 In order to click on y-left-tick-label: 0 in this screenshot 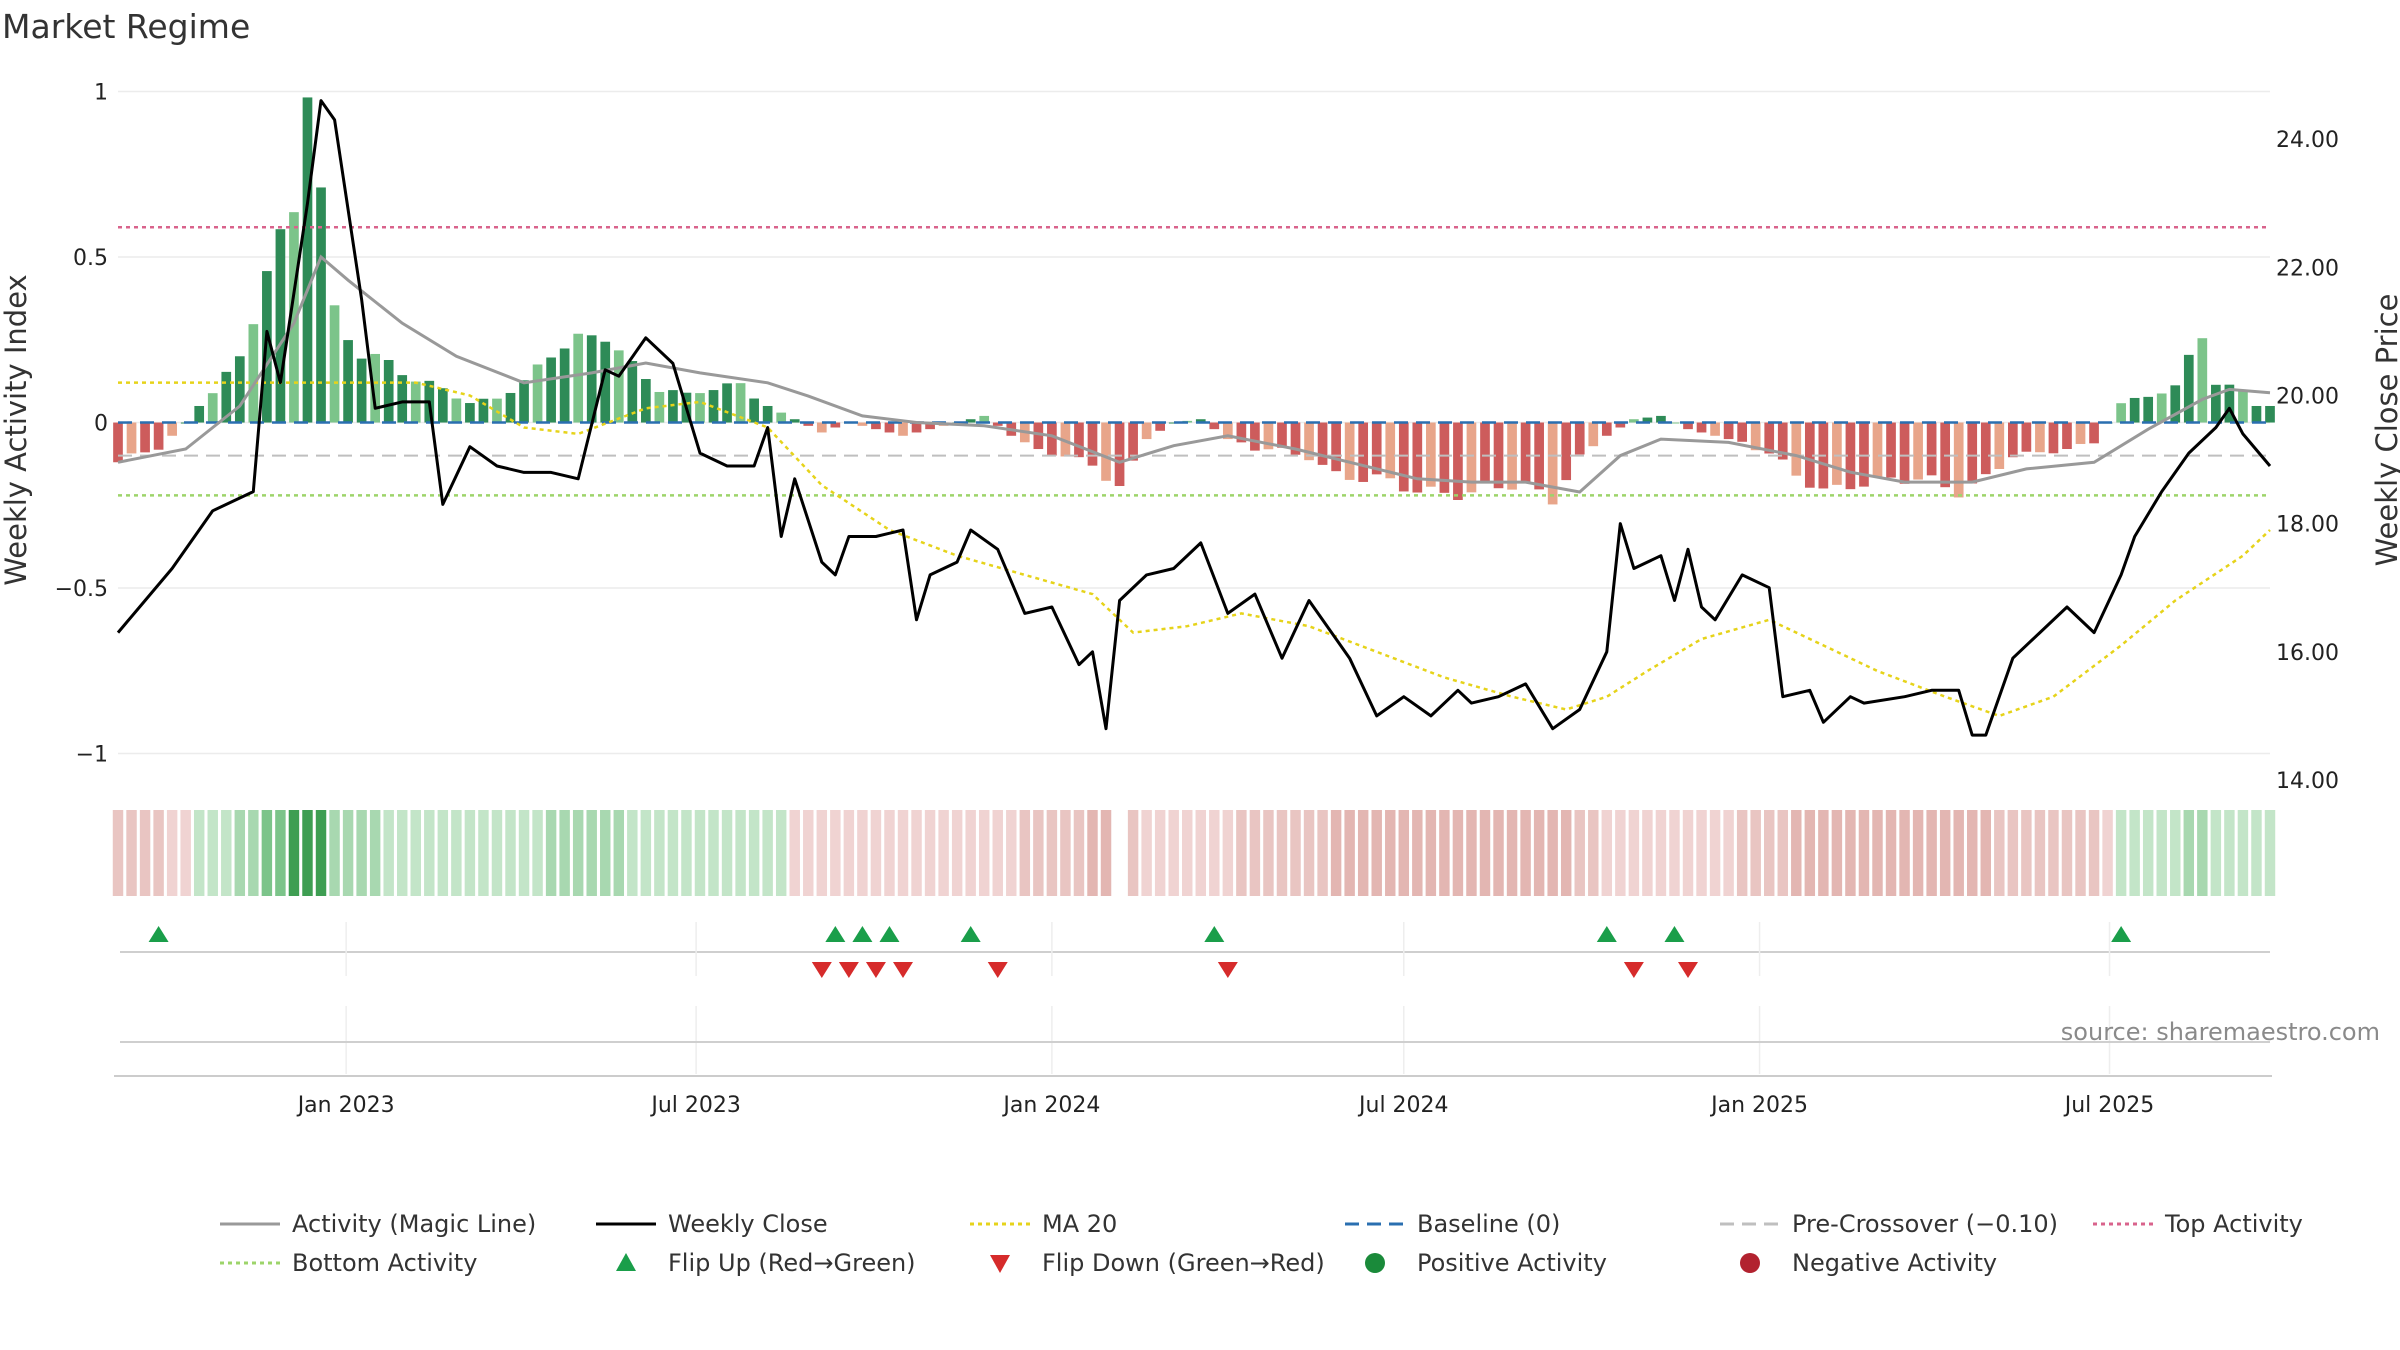, I will do `click(101, 424)`.